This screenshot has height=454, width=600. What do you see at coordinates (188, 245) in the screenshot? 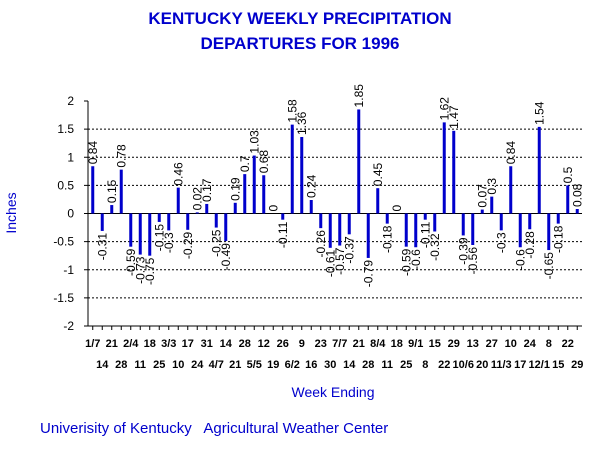
I see `data-label: -0.29` at bounding box center [188, 245].